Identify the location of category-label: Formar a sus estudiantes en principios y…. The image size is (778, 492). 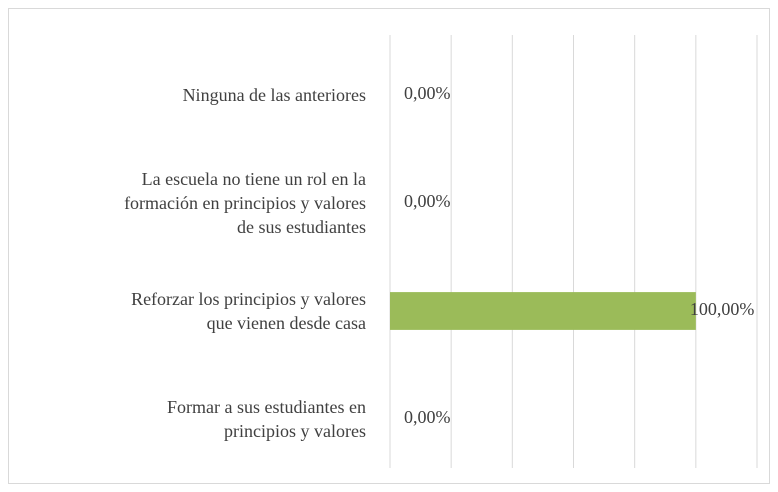
(266, 419).